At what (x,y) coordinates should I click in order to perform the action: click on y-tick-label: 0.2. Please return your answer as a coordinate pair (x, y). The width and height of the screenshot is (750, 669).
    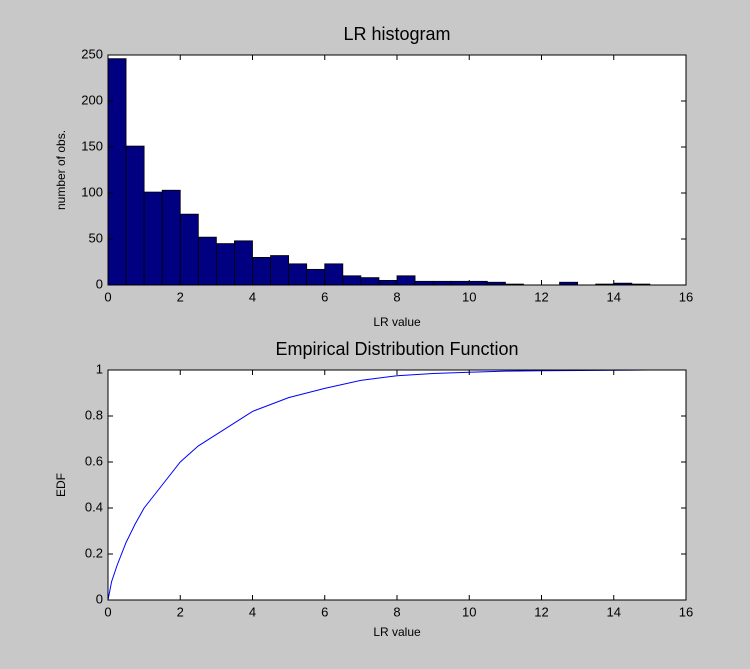
    Looking at the image, I should click on (94, 552).